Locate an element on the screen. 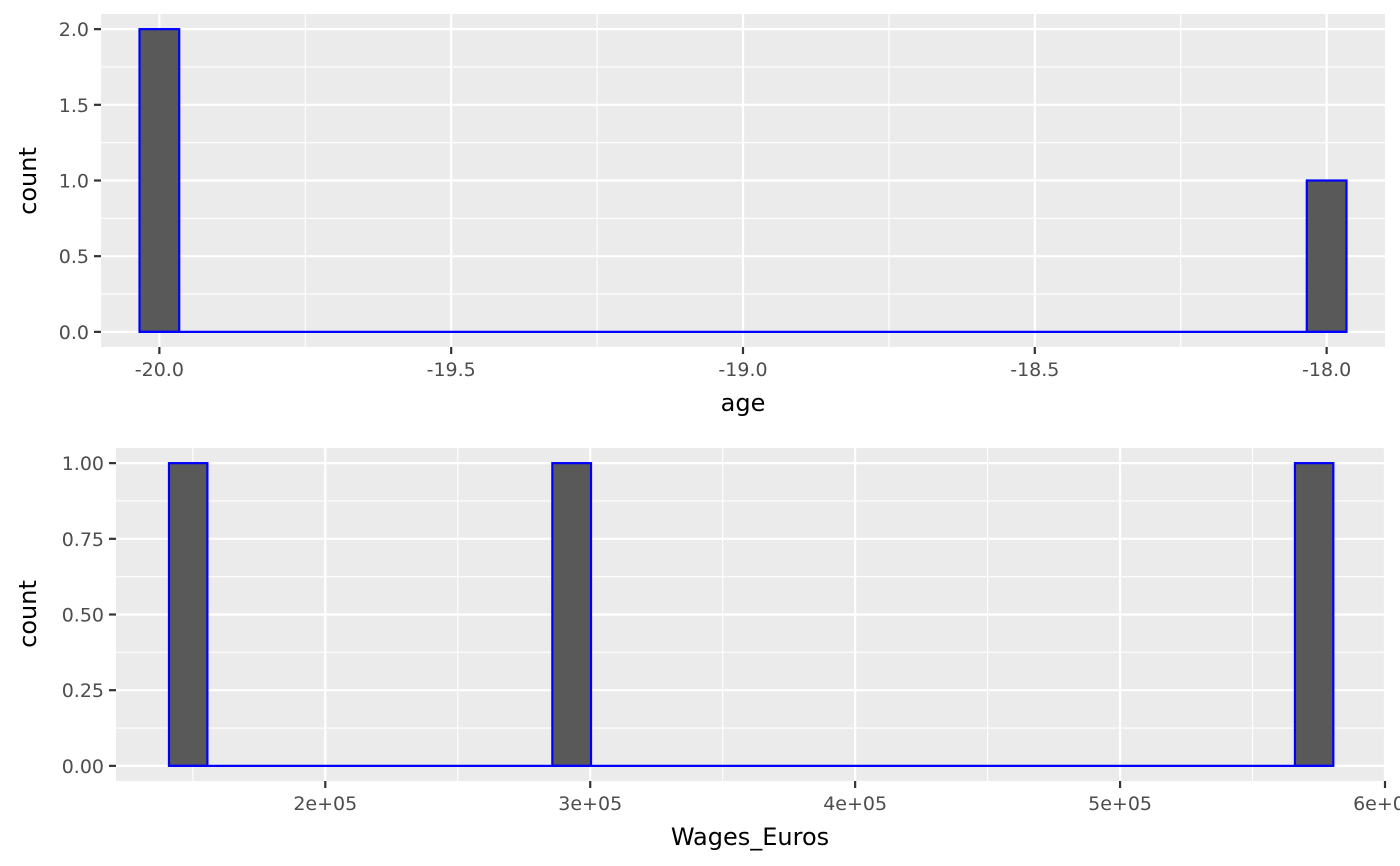 Image resolution: width=1400 pixels, height=866 pixels. age-x-tick-label: -20.0 is located at coordinates (159, 370).